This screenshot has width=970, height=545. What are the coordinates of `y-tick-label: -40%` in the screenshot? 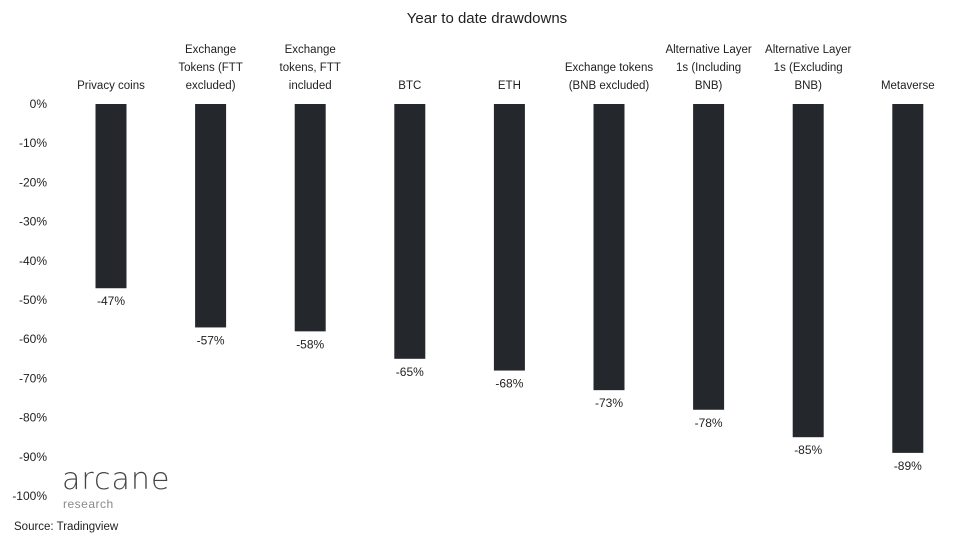 It's located at (33, 261).